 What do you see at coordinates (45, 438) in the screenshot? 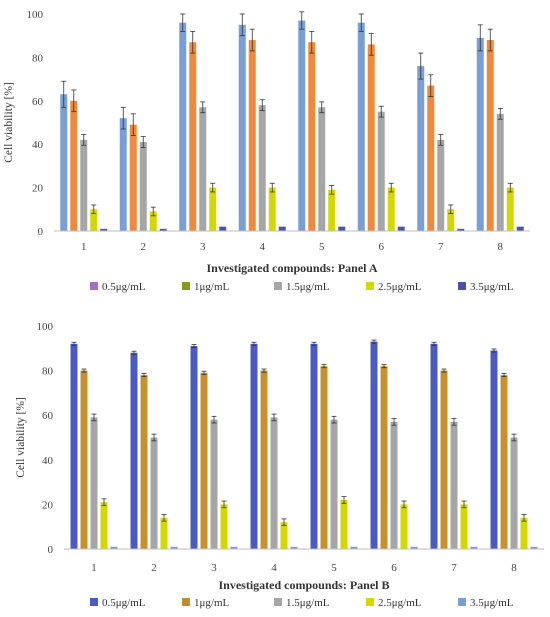
I see `panel-b-y-ticks: 0 20 40 60 80 100` at bounding box center [45, 438].